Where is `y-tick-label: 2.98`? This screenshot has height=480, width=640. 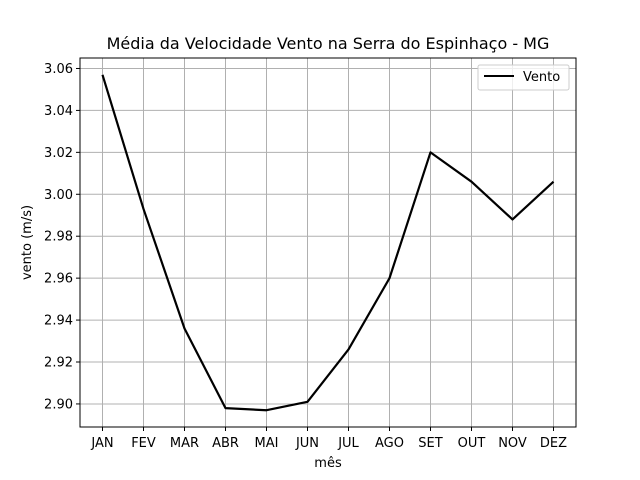
y-tick-label: 2.98 is located at coordinates (58, 237).